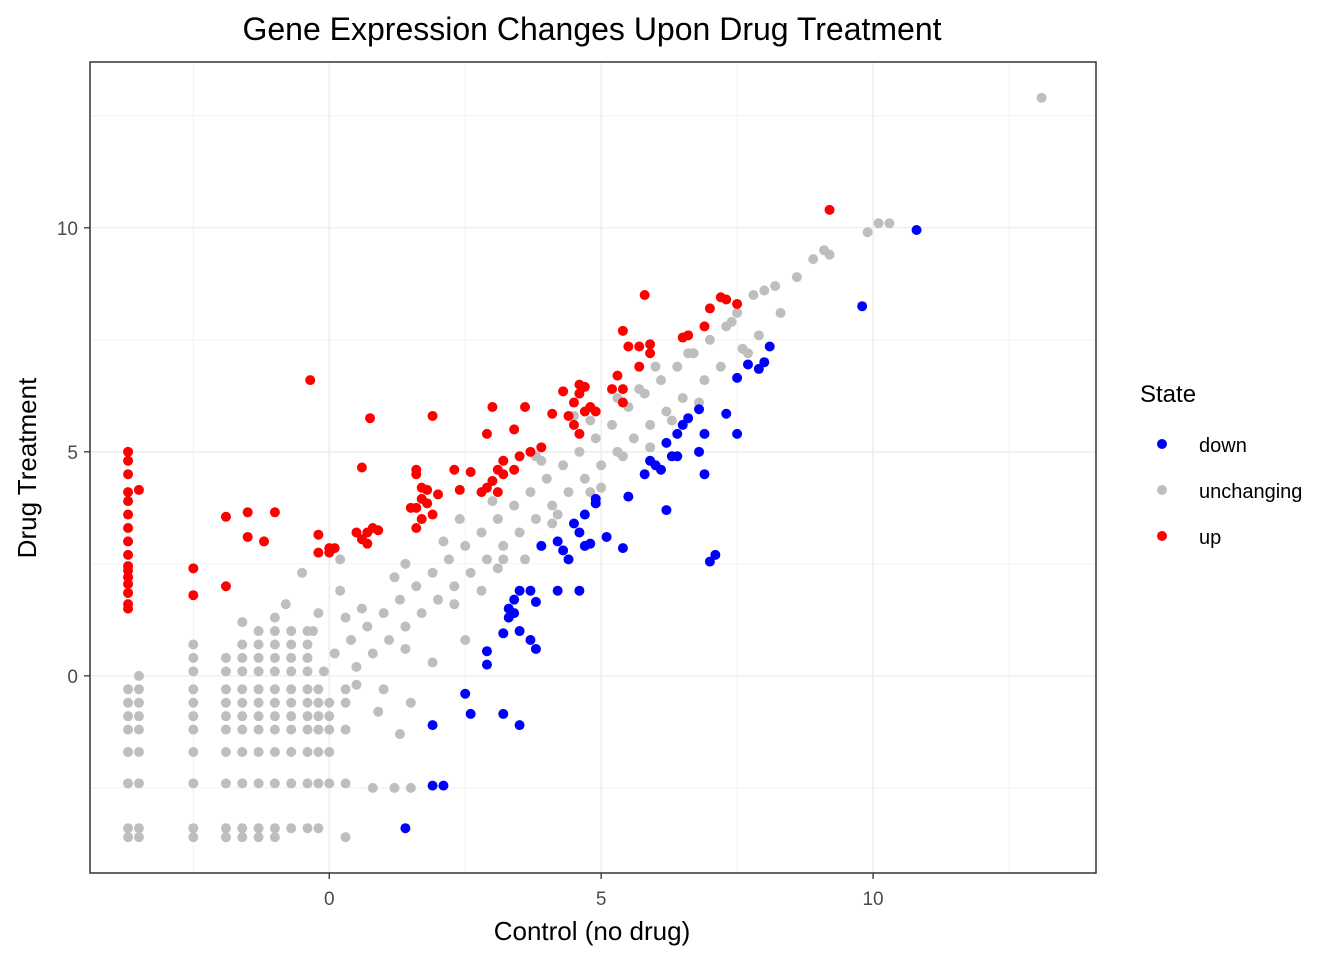  Describe the element at coordinates (27, 467) in the screenshot. I see `y-axis-title: Drug Treatment` at that location.